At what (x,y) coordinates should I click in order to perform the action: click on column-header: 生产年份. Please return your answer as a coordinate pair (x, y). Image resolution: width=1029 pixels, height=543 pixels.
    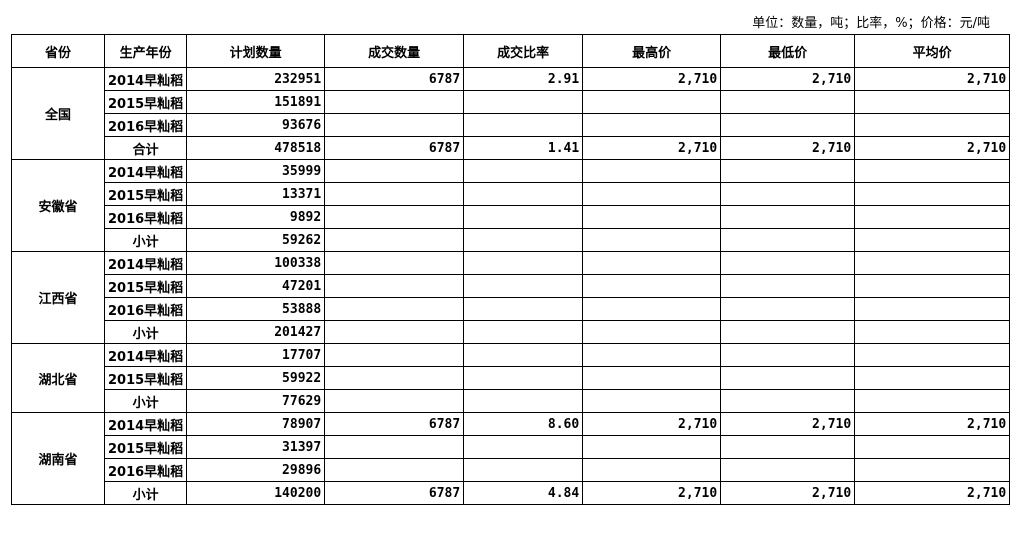
    Looking at the image, I should click on (145, 51).